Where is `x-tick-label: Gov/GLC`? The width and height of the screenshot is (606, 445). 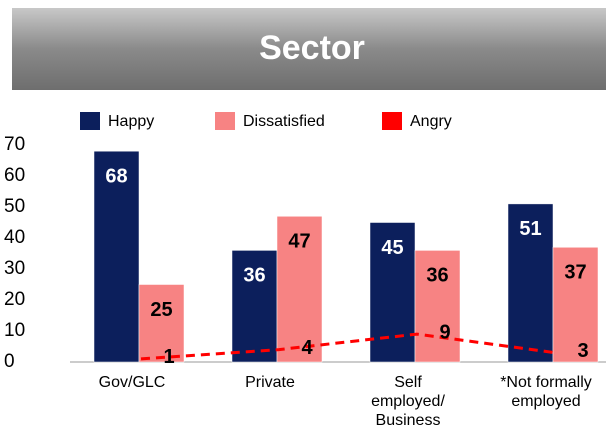 x-tick-label: Gov/GLC is located at coordinates (132, 382).